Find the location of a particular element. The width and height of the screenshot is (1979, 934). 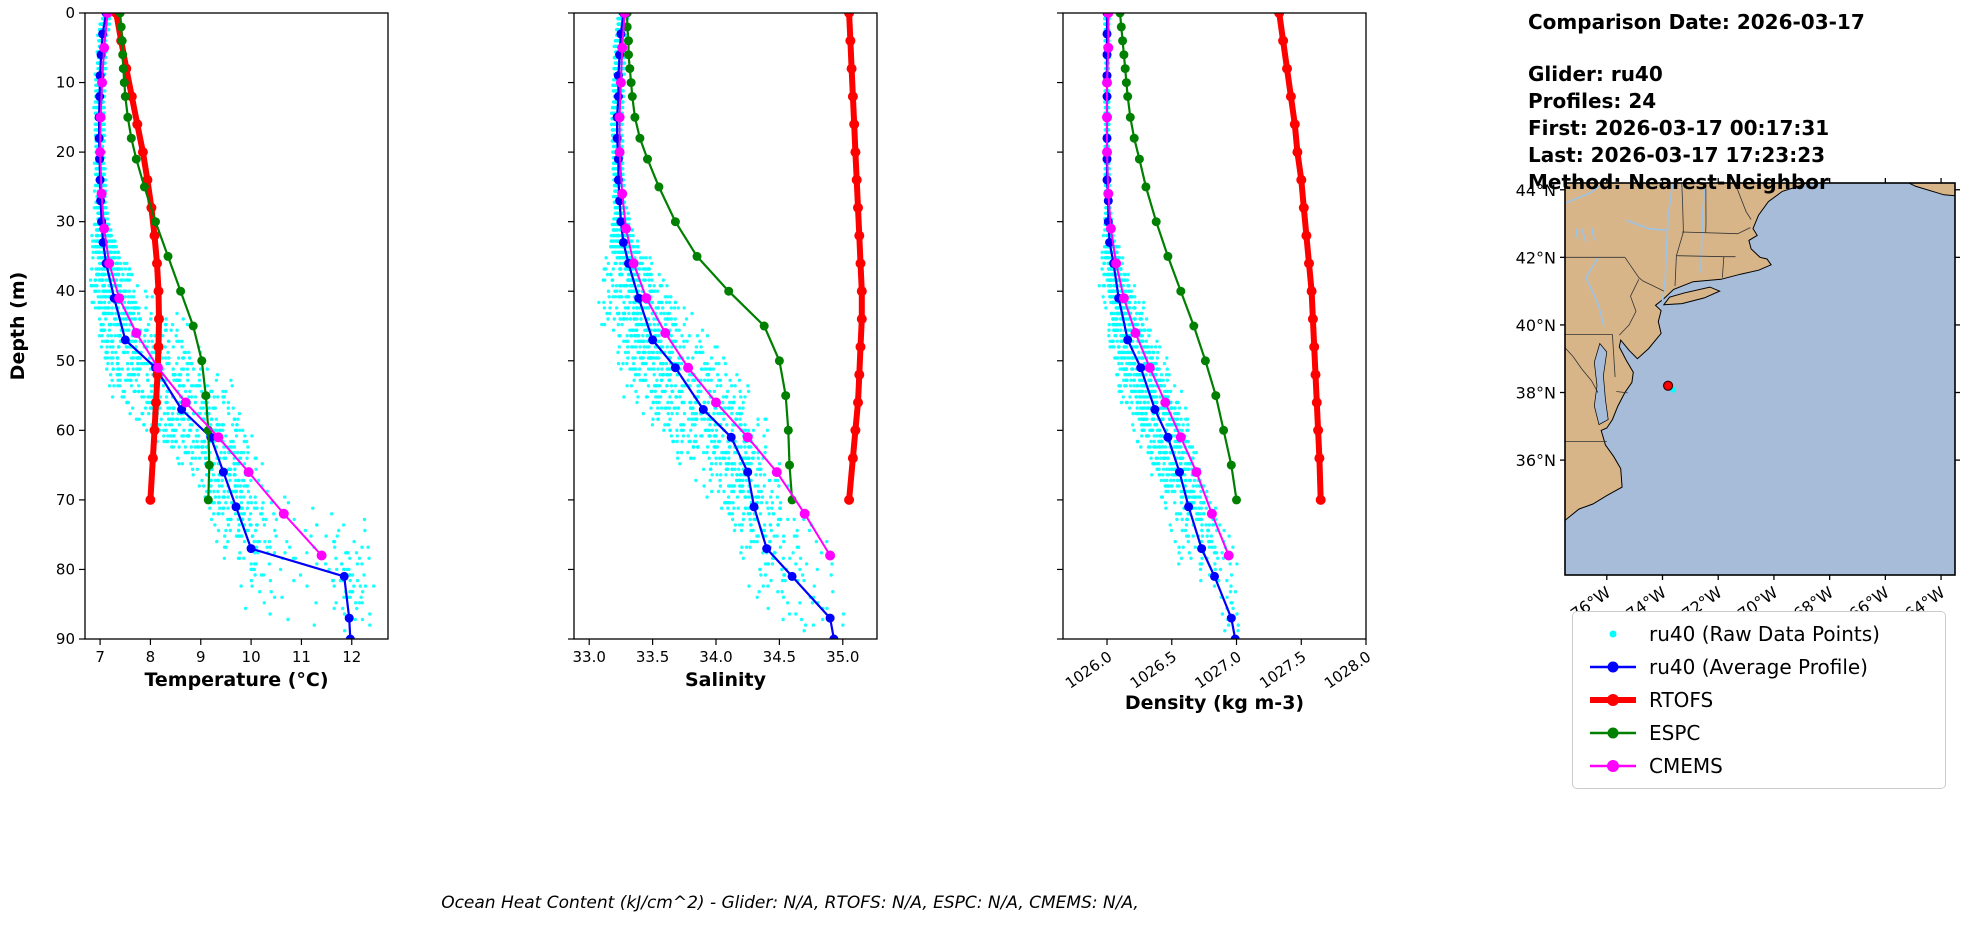

temperature-cmems-line is located at coordinates (211, 285).